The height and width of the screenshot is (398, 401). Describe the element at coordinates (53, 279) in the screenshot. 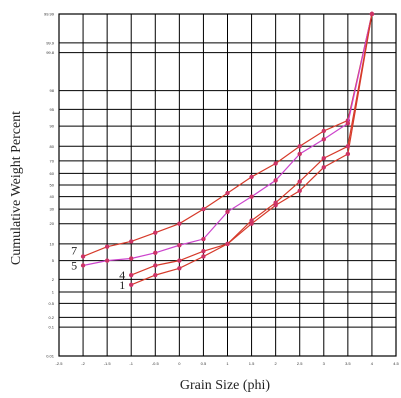

I see `y-tick-label: 2` at that location.